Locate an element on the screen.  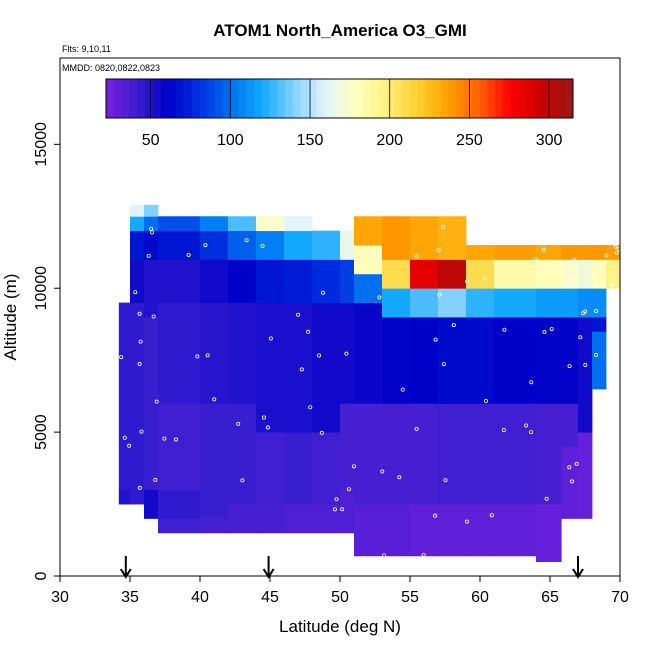
colorbar-frame is located at coordinates (339, 98).